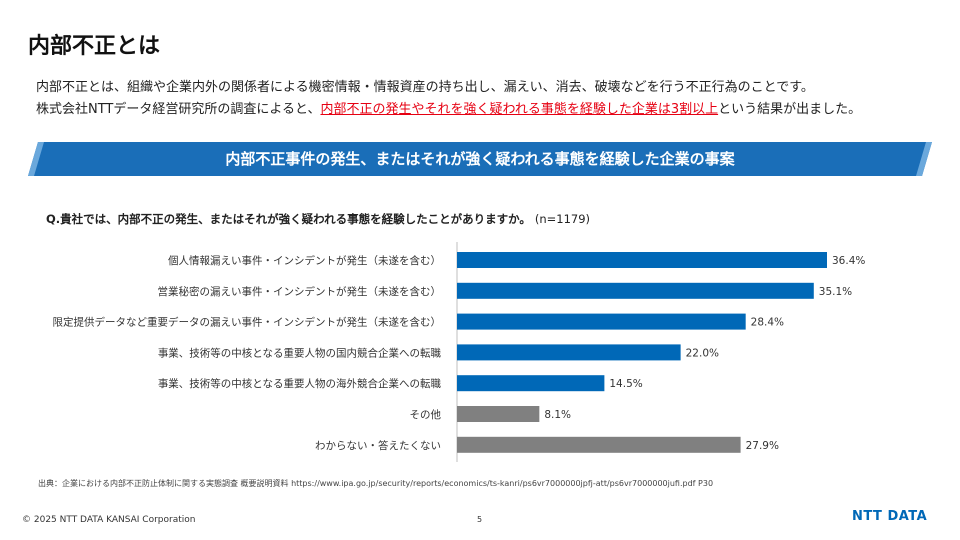 This screenshot has height=540, width=960. I want to click on intro-highlight: 内部不正の発生やそれを強く疑われる事態を経験した企業は3割以上, so click(519, 109).